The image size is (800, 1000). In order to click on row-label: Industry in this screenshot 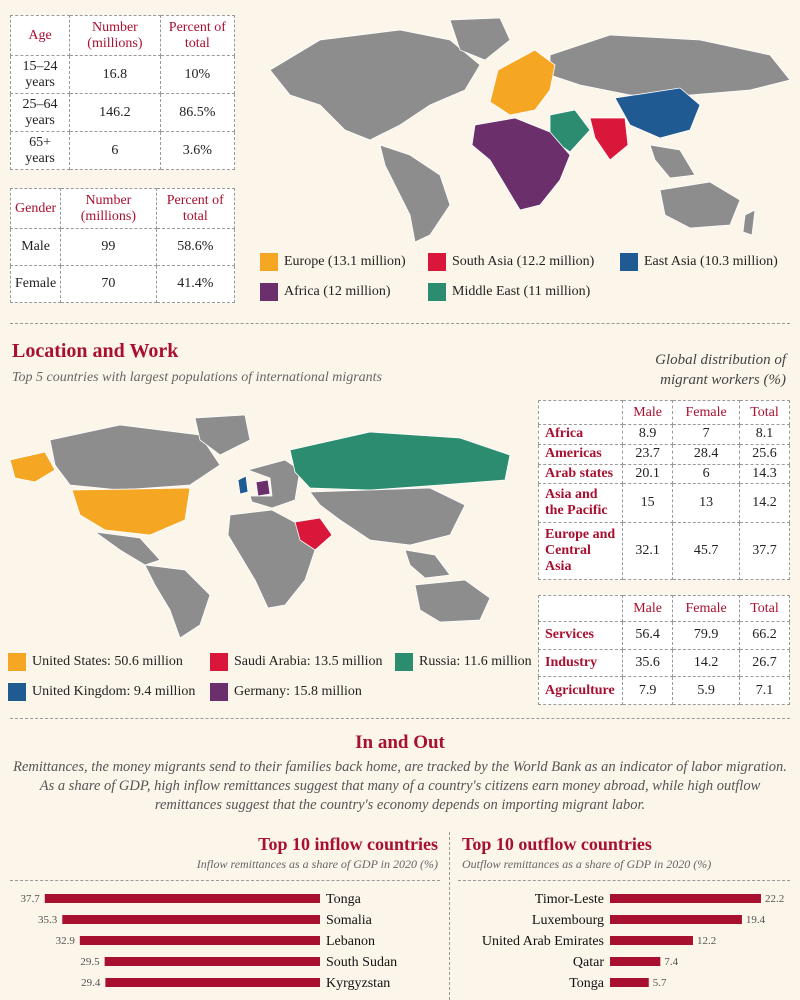, I will do `click(580, 663)`.